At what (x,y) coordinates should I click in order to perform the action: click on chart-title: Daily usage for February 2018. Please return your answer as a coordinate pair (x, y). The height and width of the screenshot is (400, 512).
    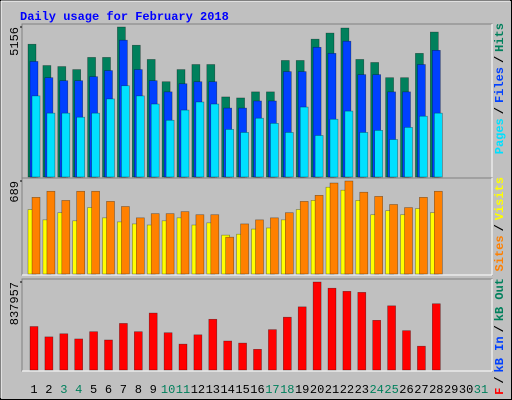
    Looking at the image, I should click on (124, 17).